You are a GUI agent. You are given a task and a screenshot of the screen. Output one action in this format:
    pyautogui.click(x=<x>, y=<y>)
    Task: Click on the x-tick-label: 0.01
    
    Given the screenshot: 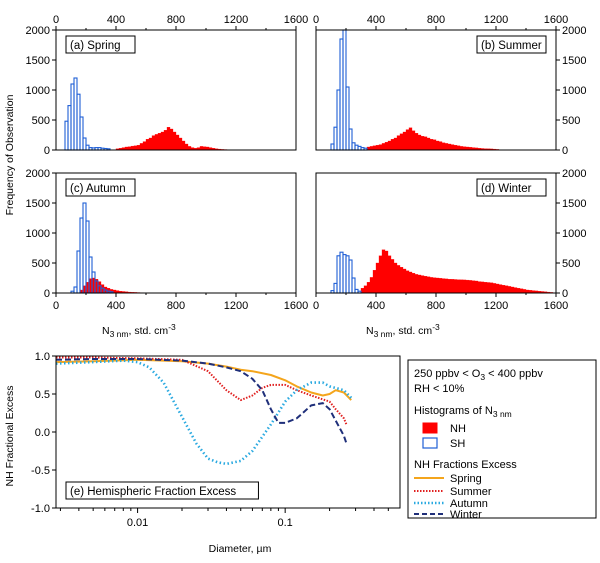 What is the action you would take?
    pyautogui.click(x=137, y=523)
    